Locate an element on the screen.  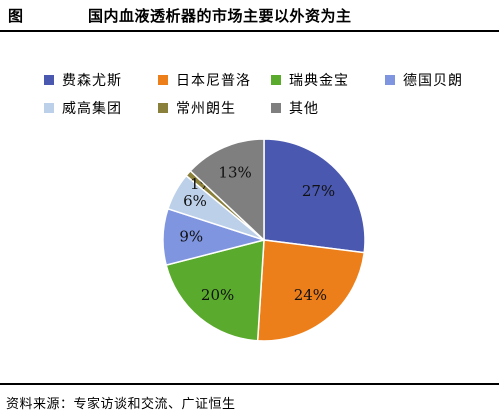
legend-item-nipro: 日本尼普洛 is located at coordinates (204, 80).